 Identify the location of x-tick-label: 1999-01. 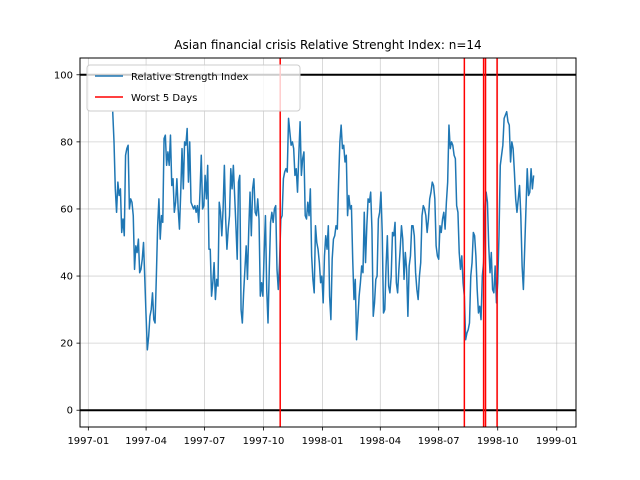
(557, 441).